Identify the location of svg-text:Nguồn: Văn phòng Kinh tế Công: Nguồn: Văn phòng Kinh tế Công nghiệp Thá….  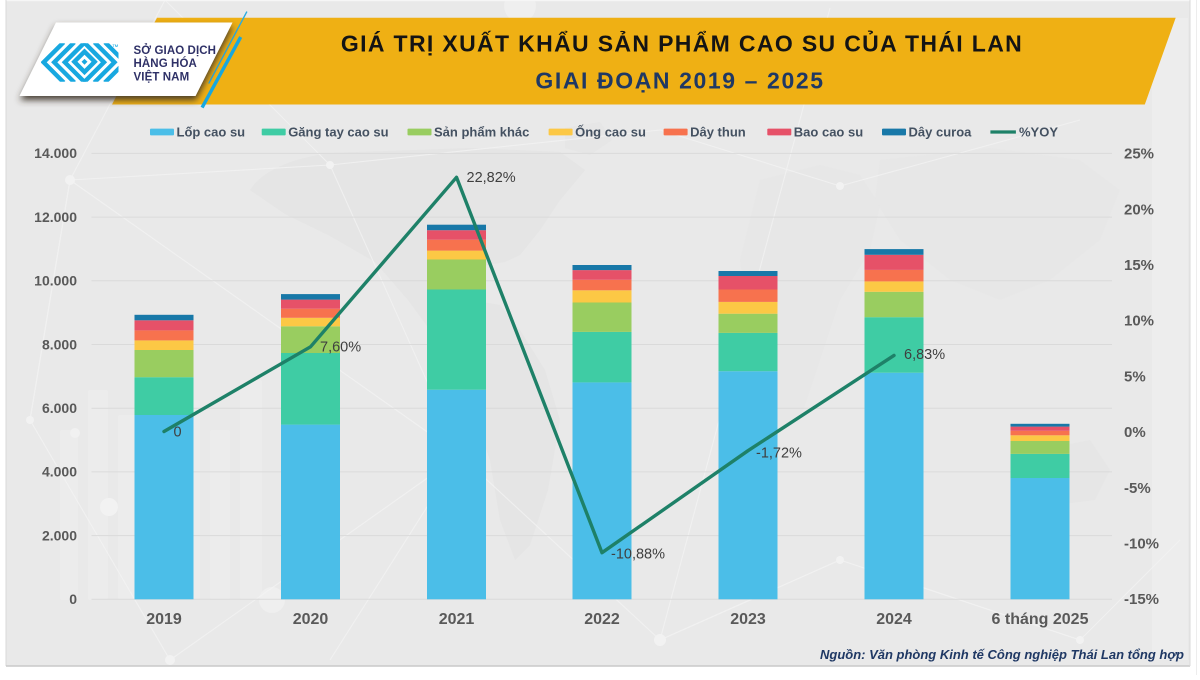
(1002, 654).